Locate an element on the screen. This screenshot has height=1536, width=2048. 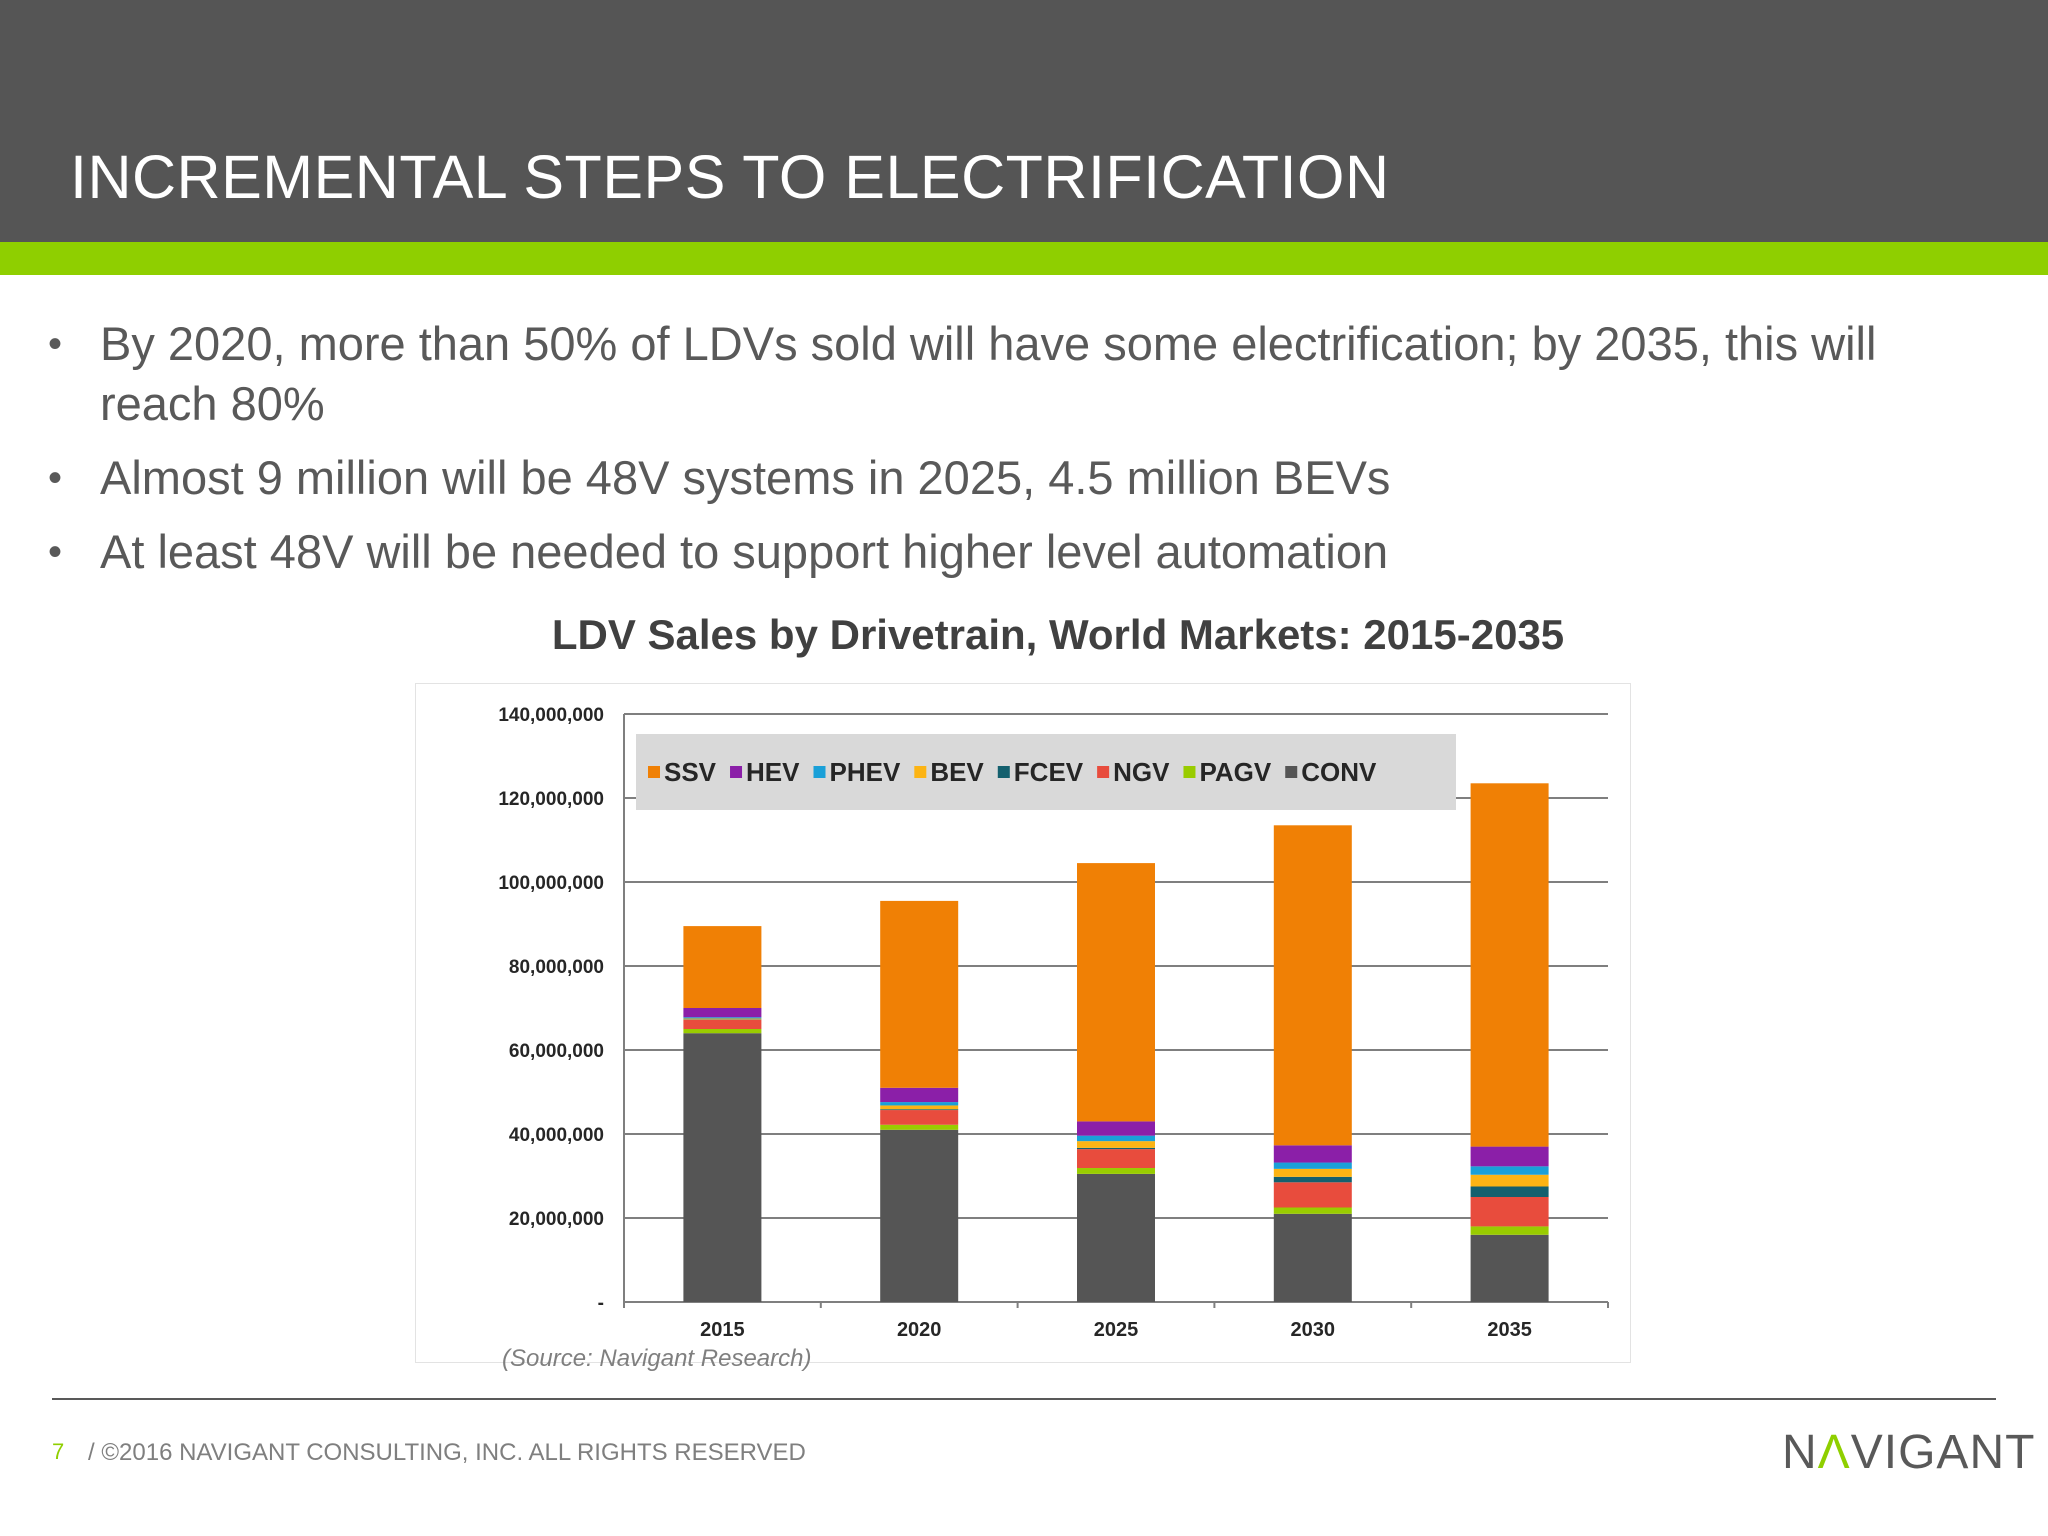
source-note: (Source: Navigant Research) is located at coordinates (657, 1358).